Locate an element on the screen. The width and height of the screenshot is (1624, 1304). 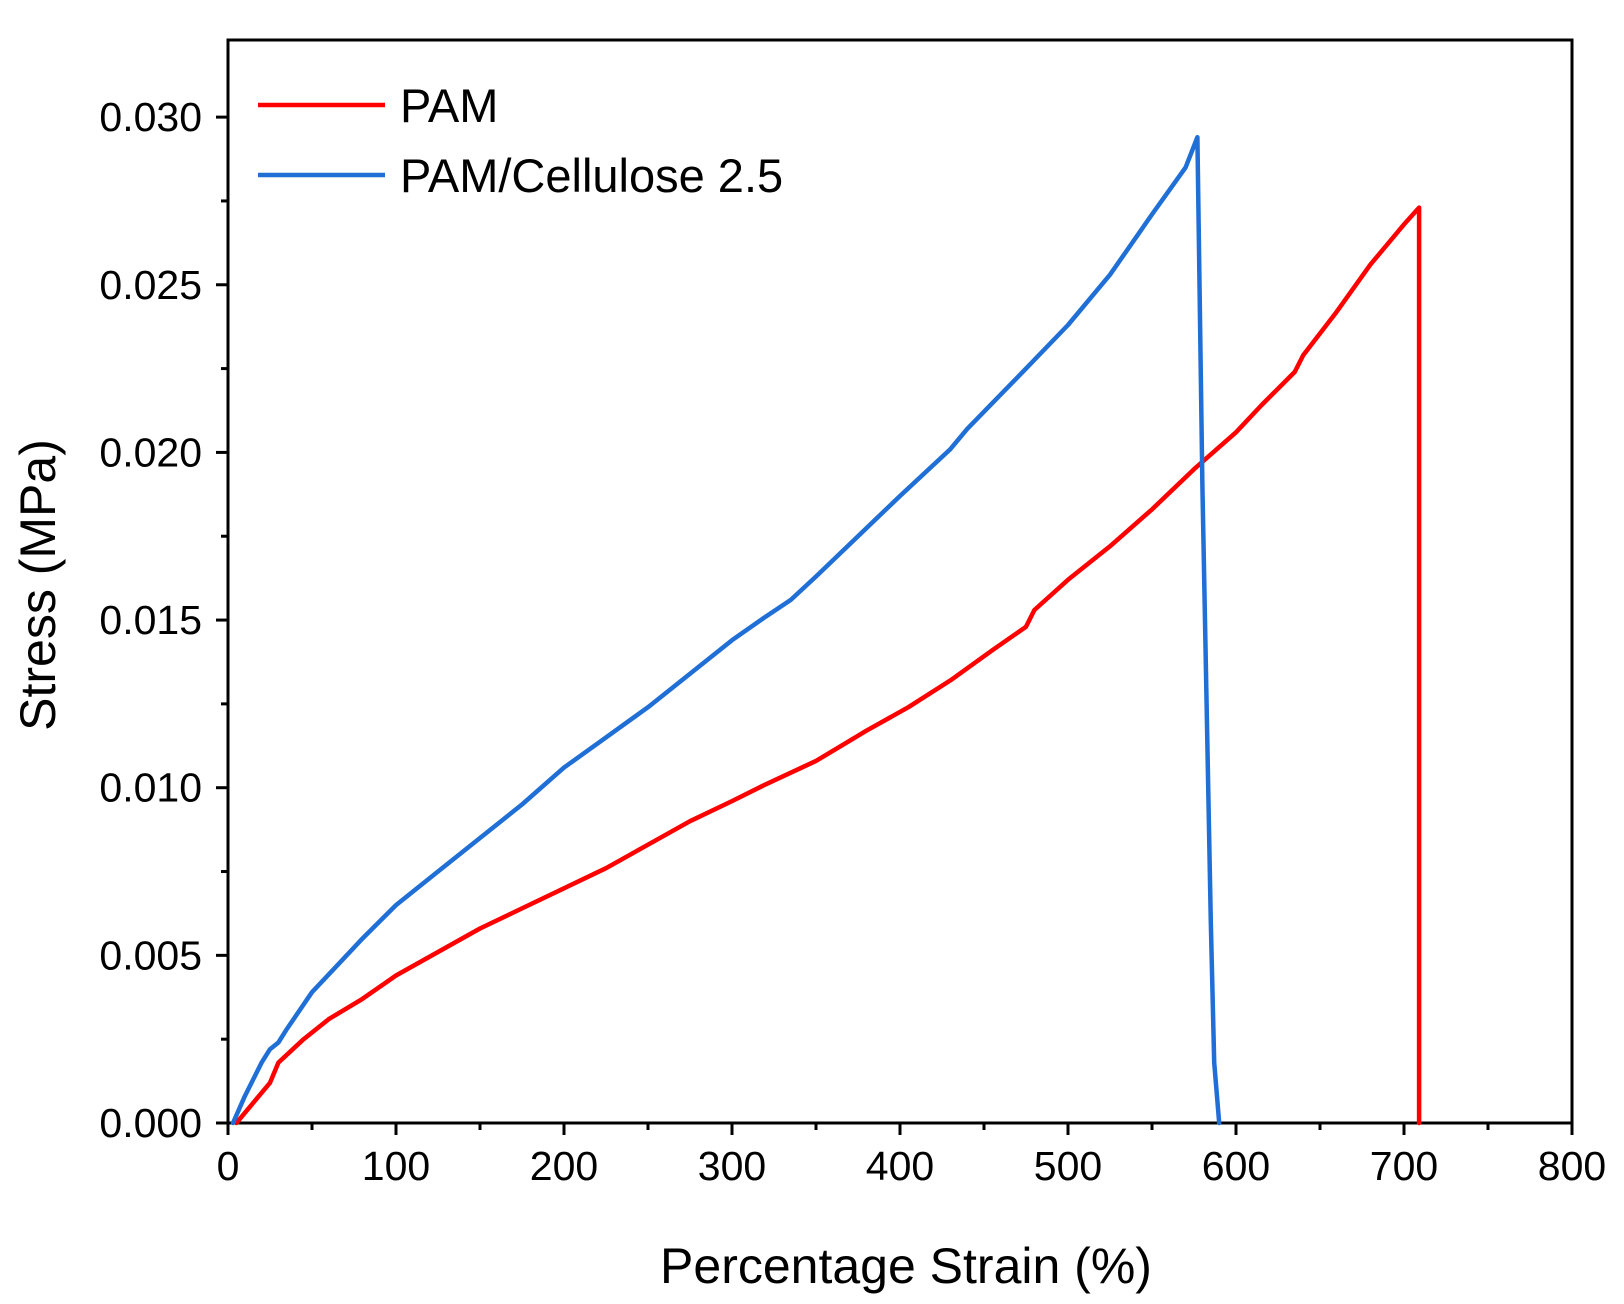
legend: PAM PAM/Cellulose 2.5 is located at coordinates (520, 140).